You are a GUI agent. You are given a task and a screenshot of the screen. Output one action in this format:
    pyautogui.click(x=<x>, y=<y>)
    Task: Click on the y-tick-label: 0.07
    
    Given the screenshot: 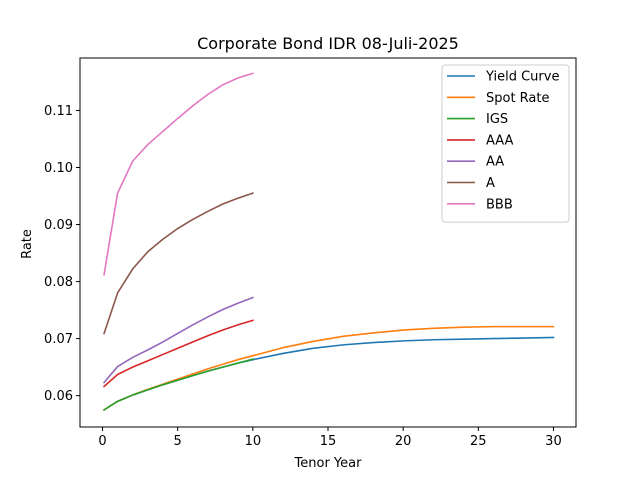 What is the action you would take?
    pyautogui.click(x=58, y=339)
    